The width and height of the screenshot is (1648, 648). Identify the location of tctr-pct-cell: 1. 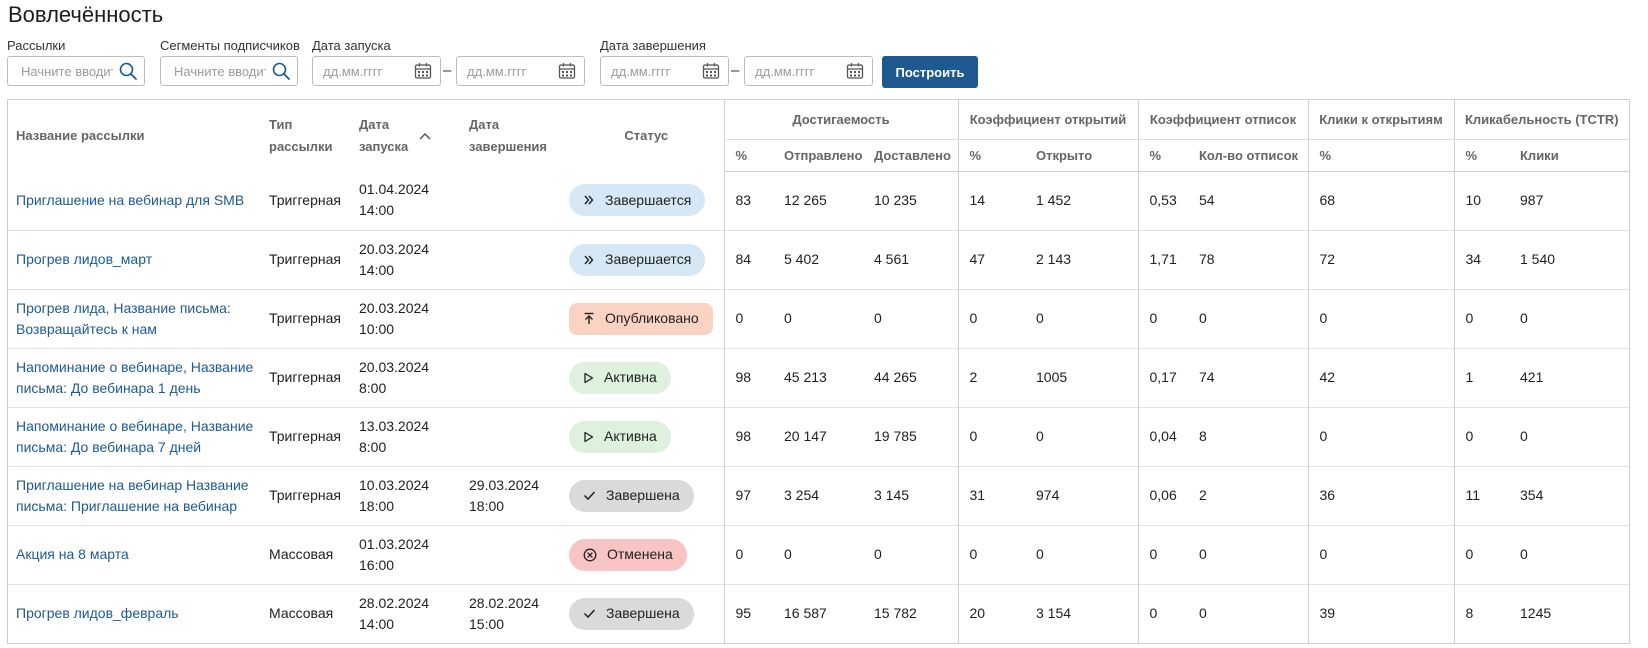
(1482, 377).